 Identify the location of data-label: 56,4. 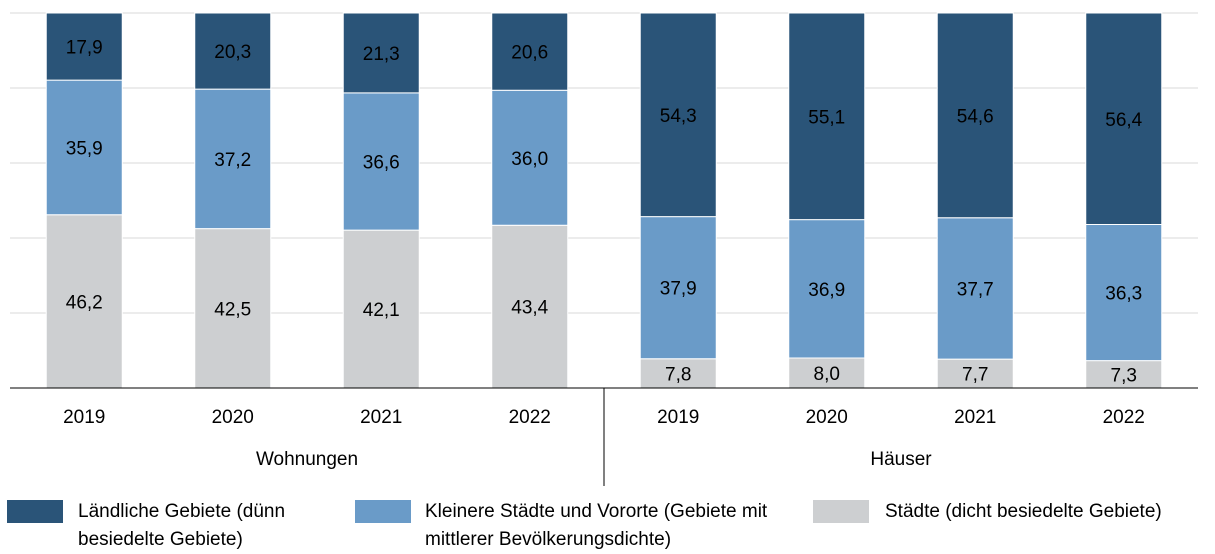
(1123, 120).